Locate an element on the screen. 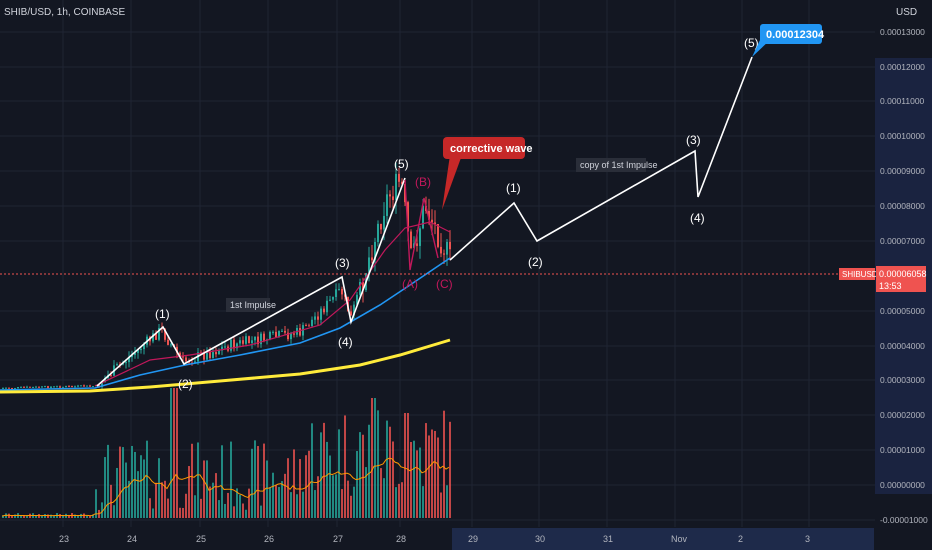 The image size is (932, 550). price-tick-label: -0.00001000 is located at coordinates (904, 520).